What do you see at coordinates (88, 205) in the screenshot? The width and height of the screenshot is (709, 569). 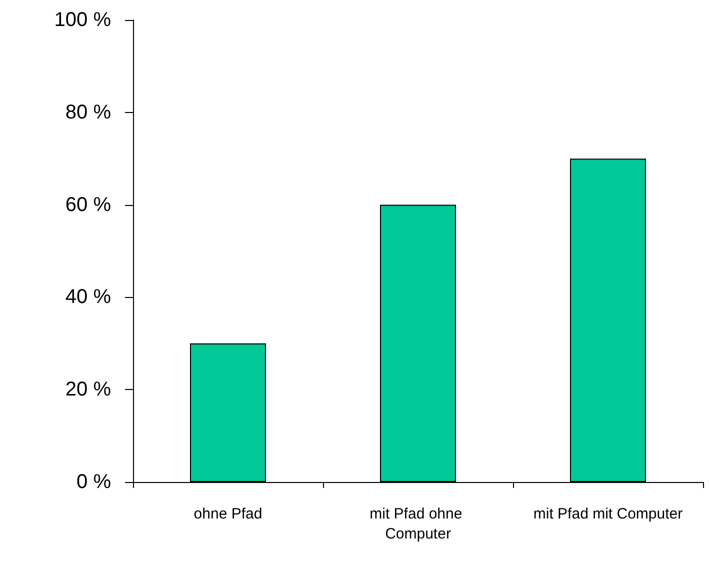 I see `y-tick-label: 60 %` at bounding box center [88, 205].